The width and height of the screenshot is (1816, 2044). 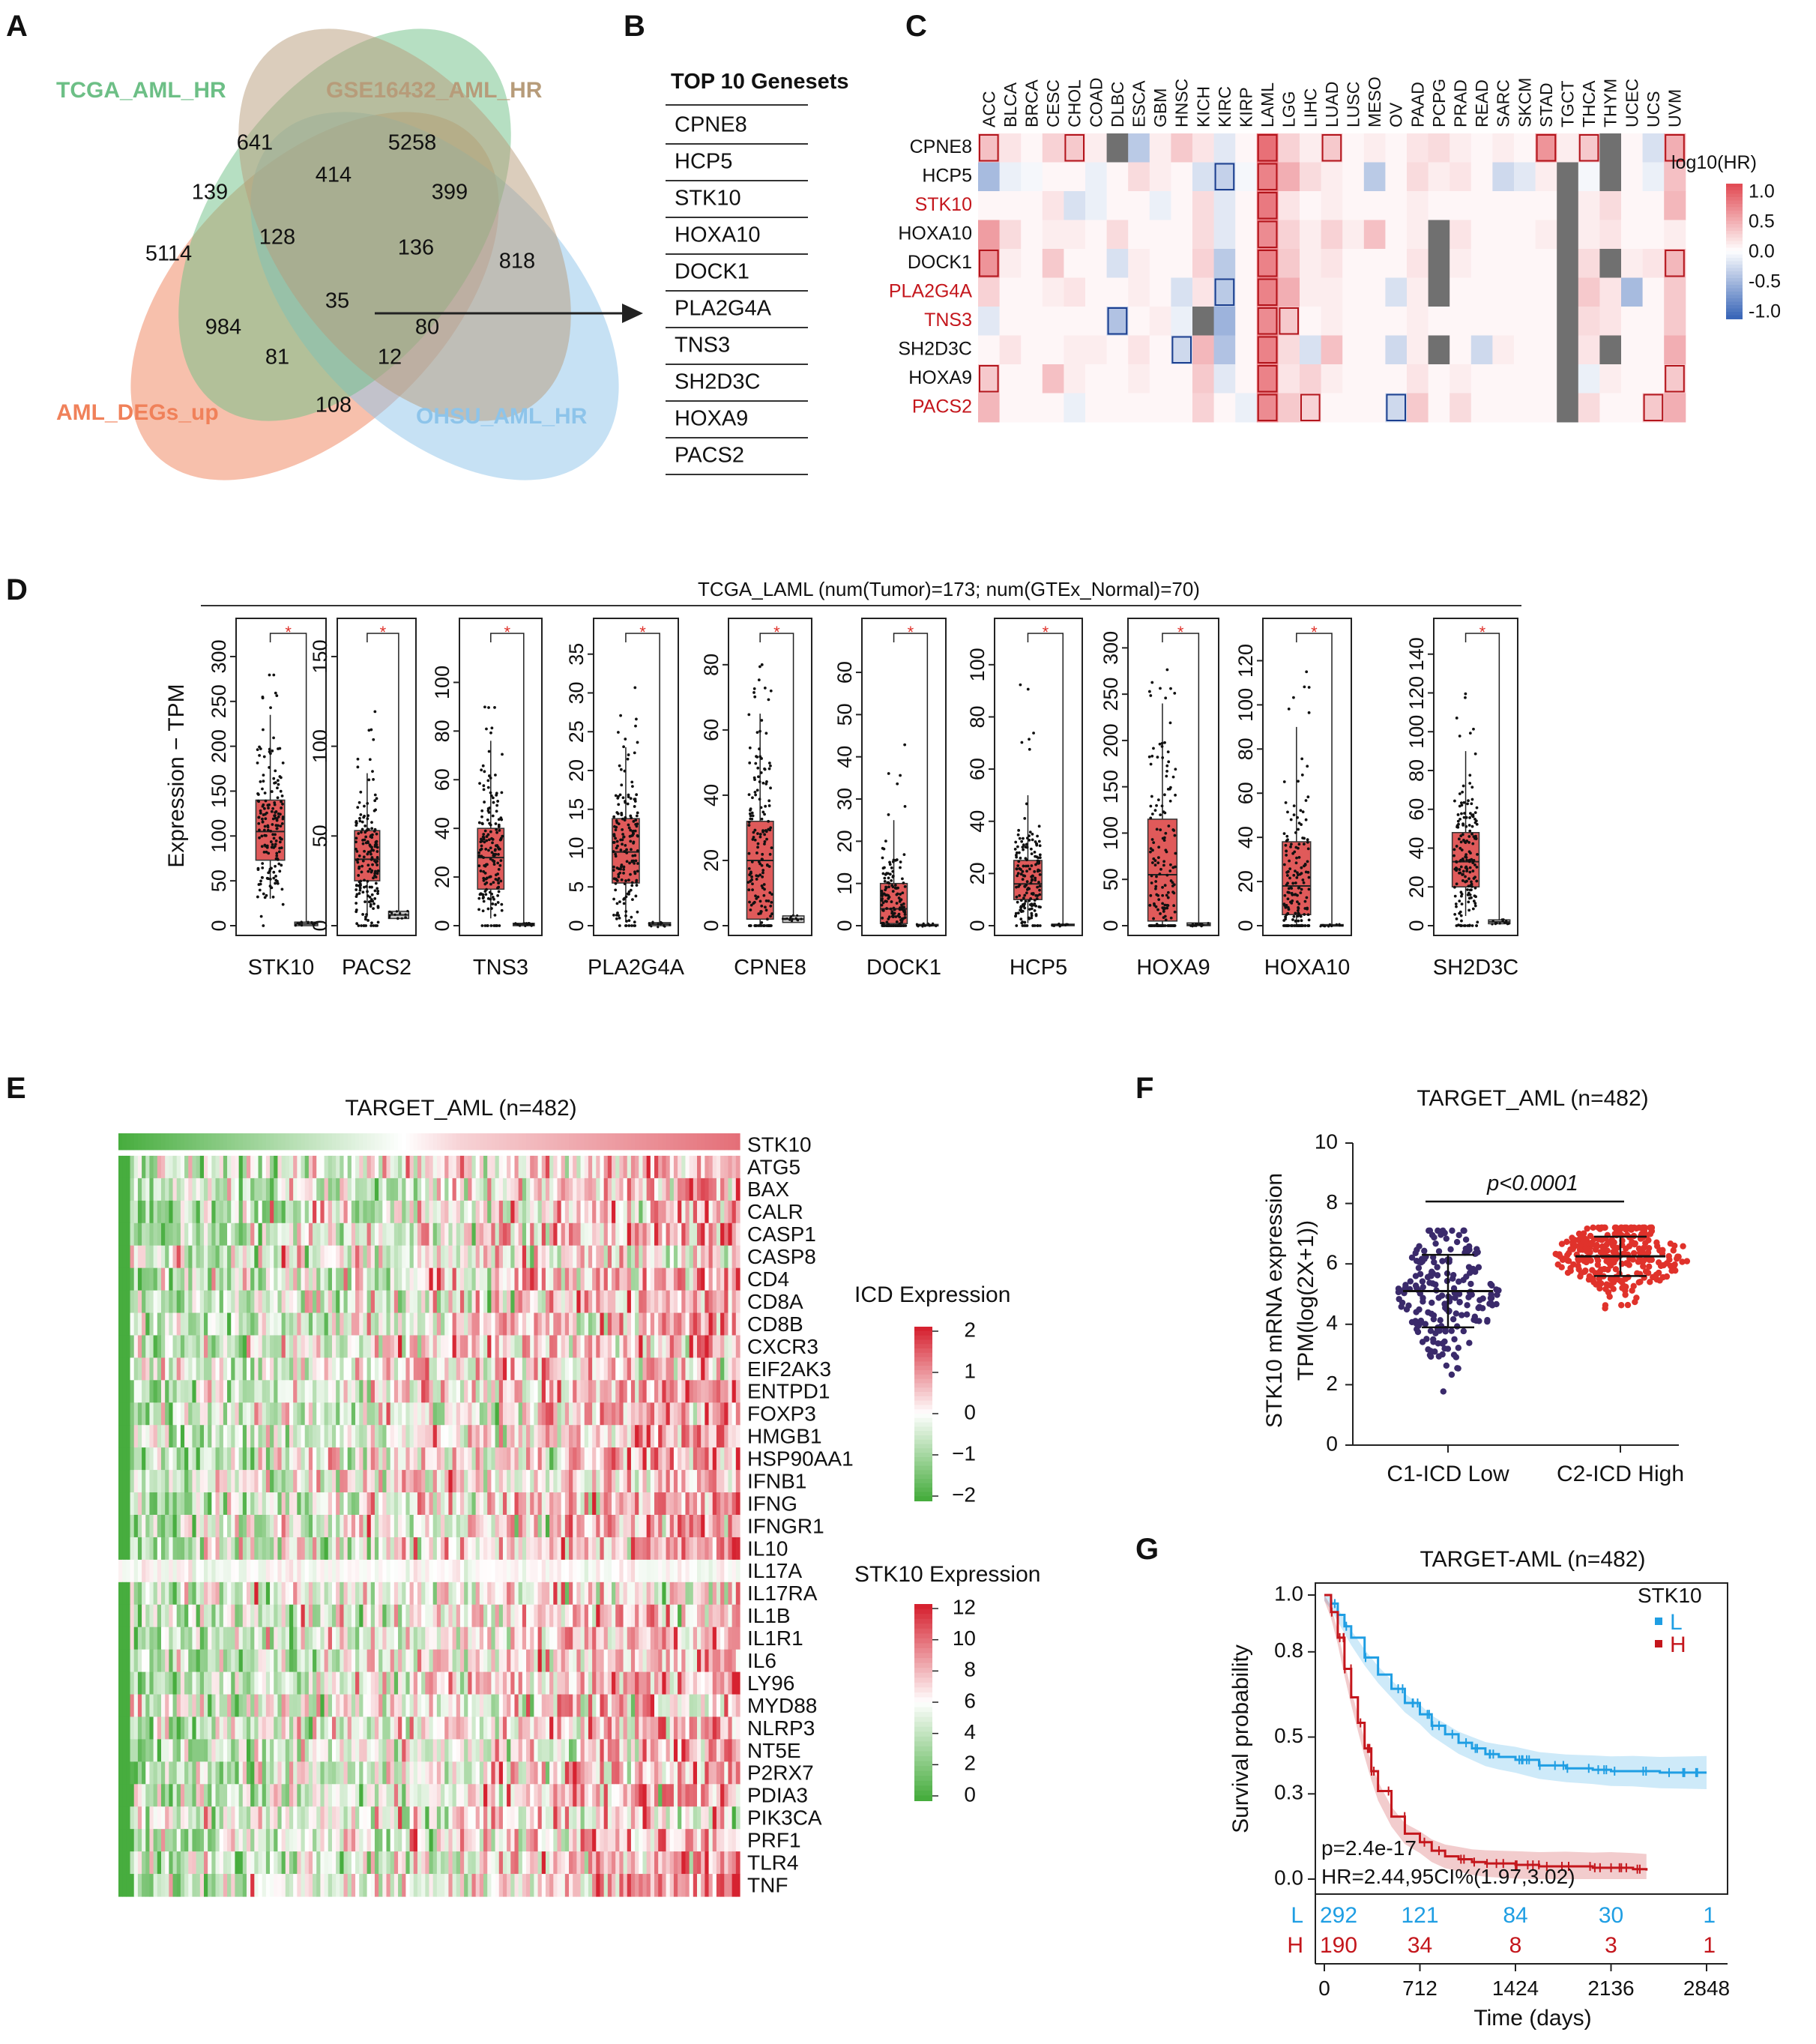 What do you see at coordinates (1203, 107) in the screenshot?
I see `heatmap-col-label-KICH: KICH` at bounding box center [1203, 107].